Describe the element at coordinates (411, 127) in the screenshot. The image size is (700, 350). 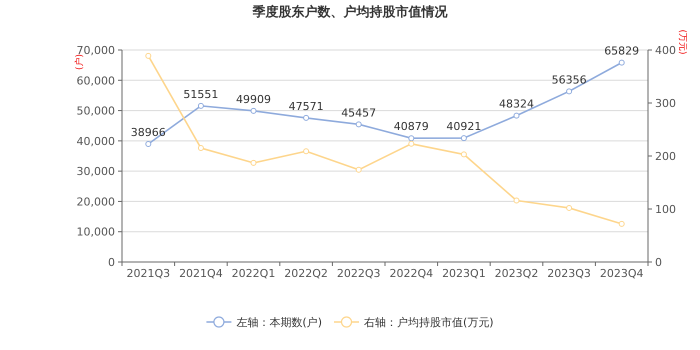
I see `data-label: 40879` at that location.